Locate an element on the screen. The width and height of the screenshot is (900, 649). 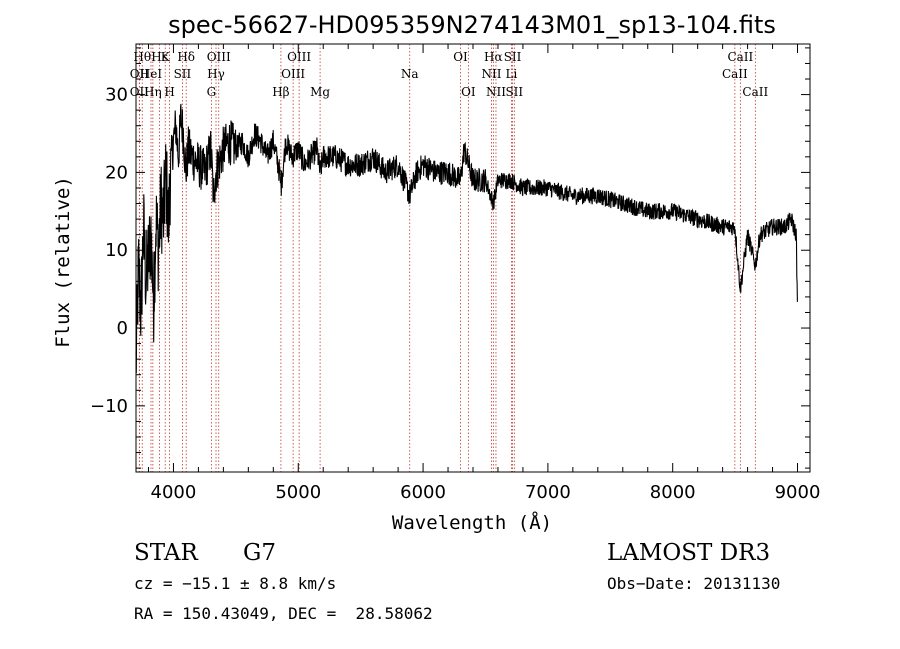
x-tick-label: 9000 is located at coordinates (798, 492).